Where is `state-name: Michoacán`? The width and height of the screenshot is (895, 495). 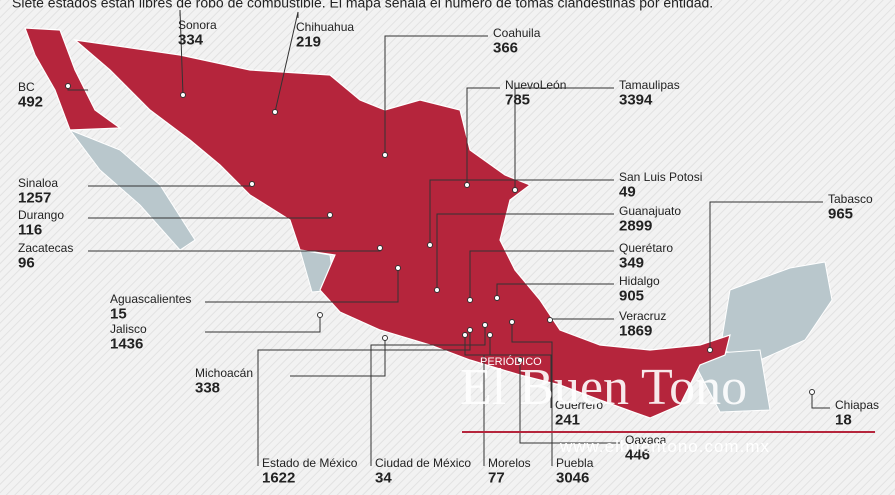
state-name: Michoacán is located at coordinates (224, 373).